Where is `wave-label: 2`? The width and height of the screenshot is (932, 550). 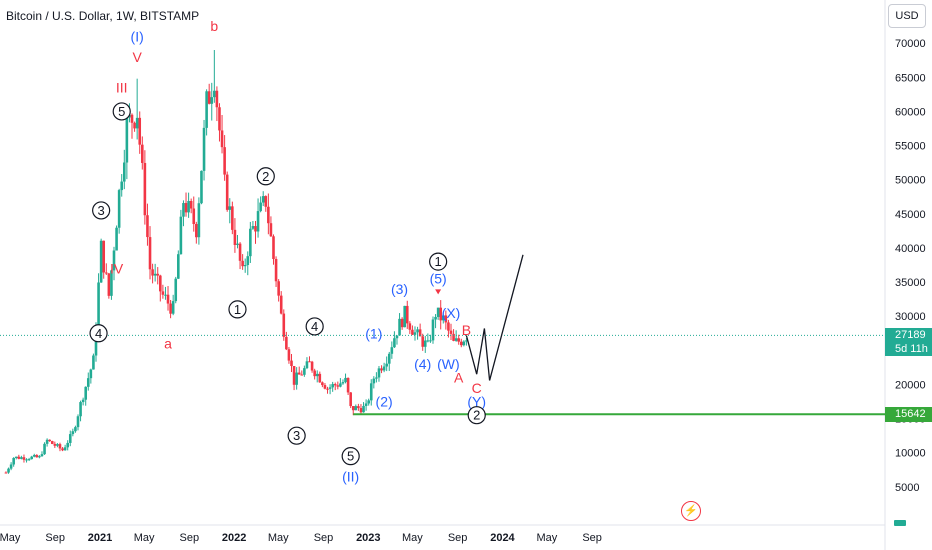
wave-label: 2 is located at coordinates (265, 176).